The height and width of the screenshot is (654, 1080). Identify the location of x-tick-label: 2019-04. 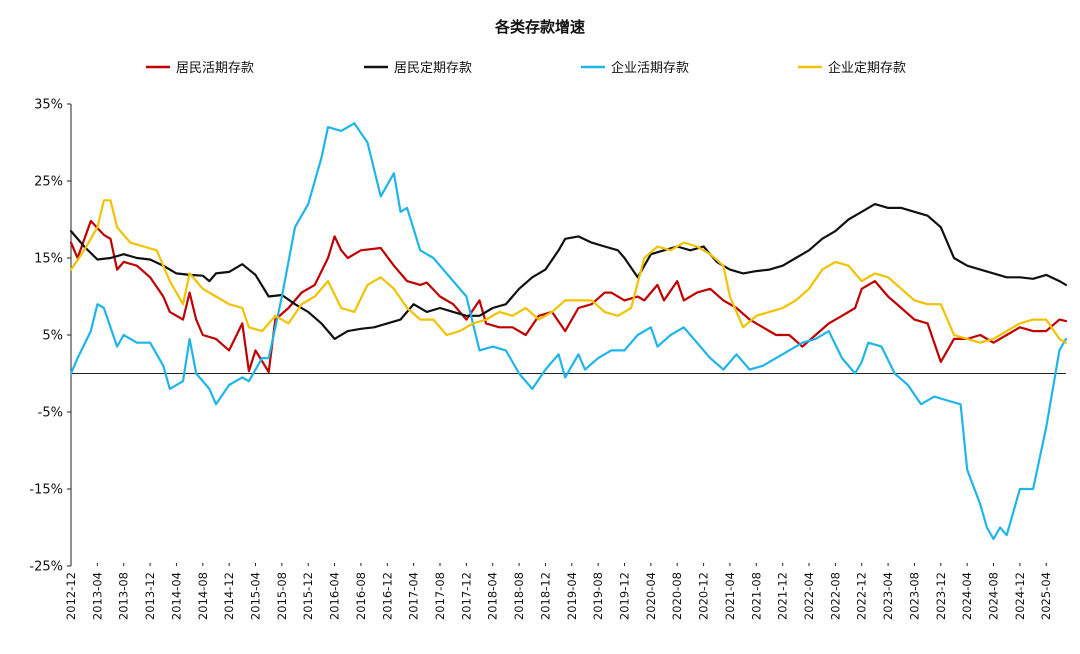
(572, 596).